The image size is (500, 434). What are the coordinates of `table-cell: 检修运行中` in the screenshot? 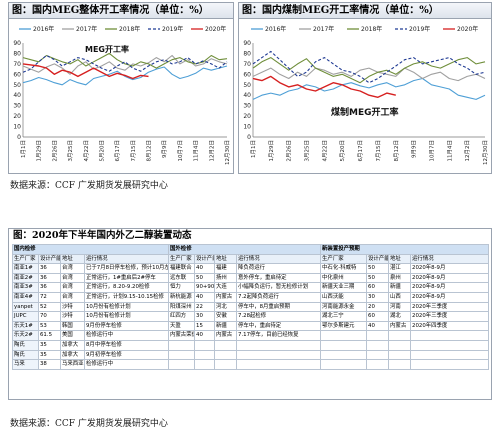 It's located at (126, 364).